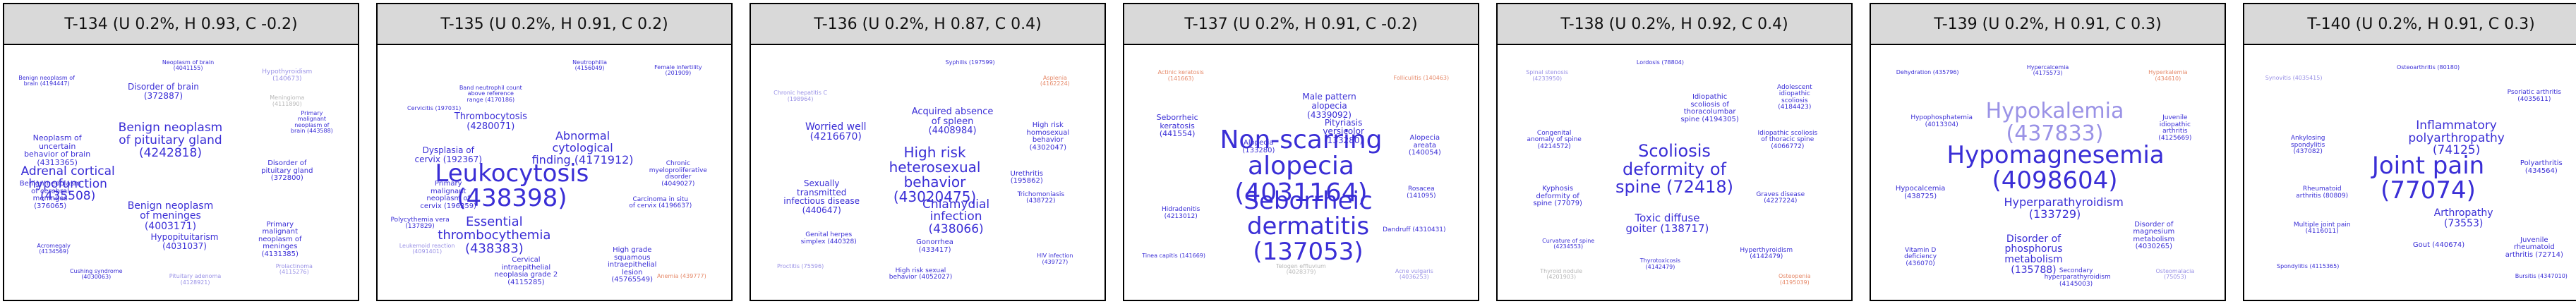 This screenshot has height=304, width=2576. Describe the element at coordinates (1920, 193) in the screenshot. I see `cloud-word: Hypocalcemia (438725)` at that location.